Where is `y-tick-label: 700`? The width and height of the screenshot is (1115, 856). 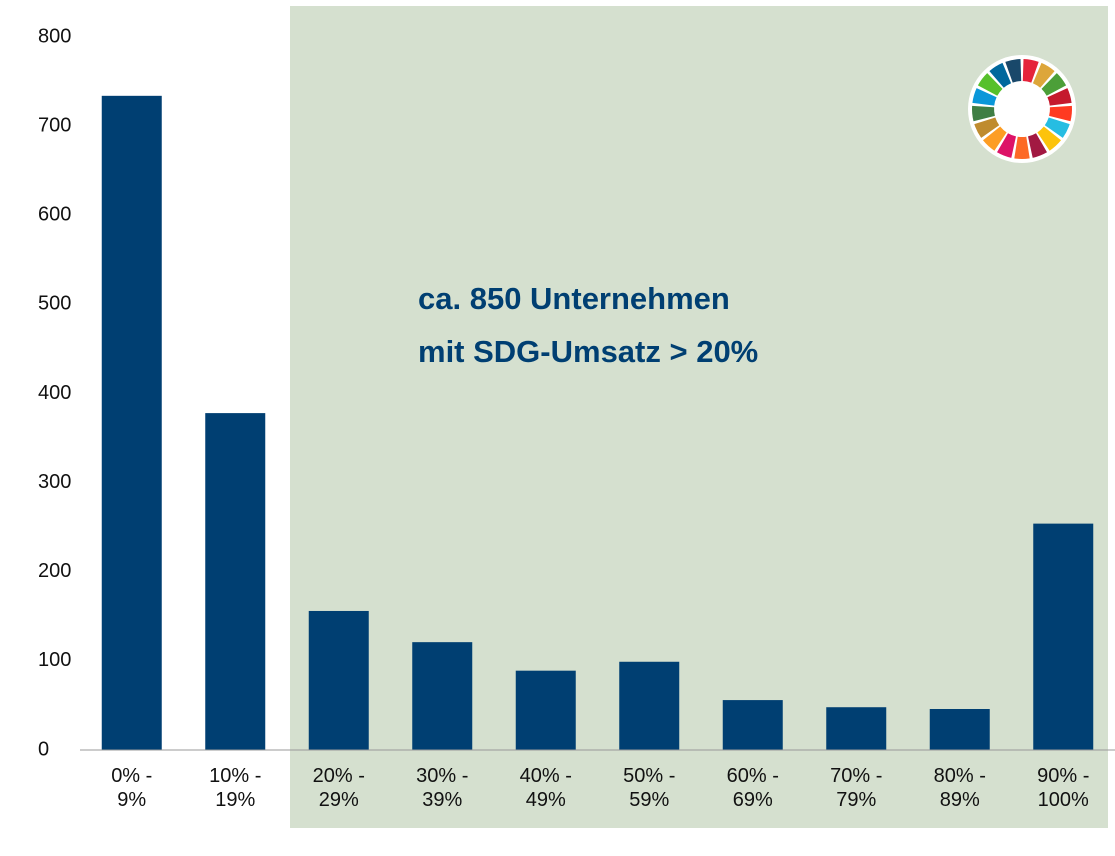 y-tick-label: 700 is located at coordinates (54, 125).